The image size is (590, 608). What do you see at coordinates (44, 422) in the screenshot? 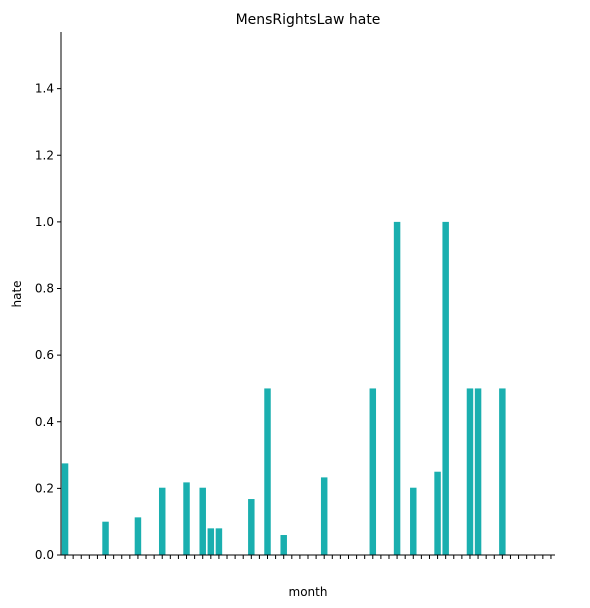
I see `y-tick-label: 0.4` at bounding box center [44, 422].